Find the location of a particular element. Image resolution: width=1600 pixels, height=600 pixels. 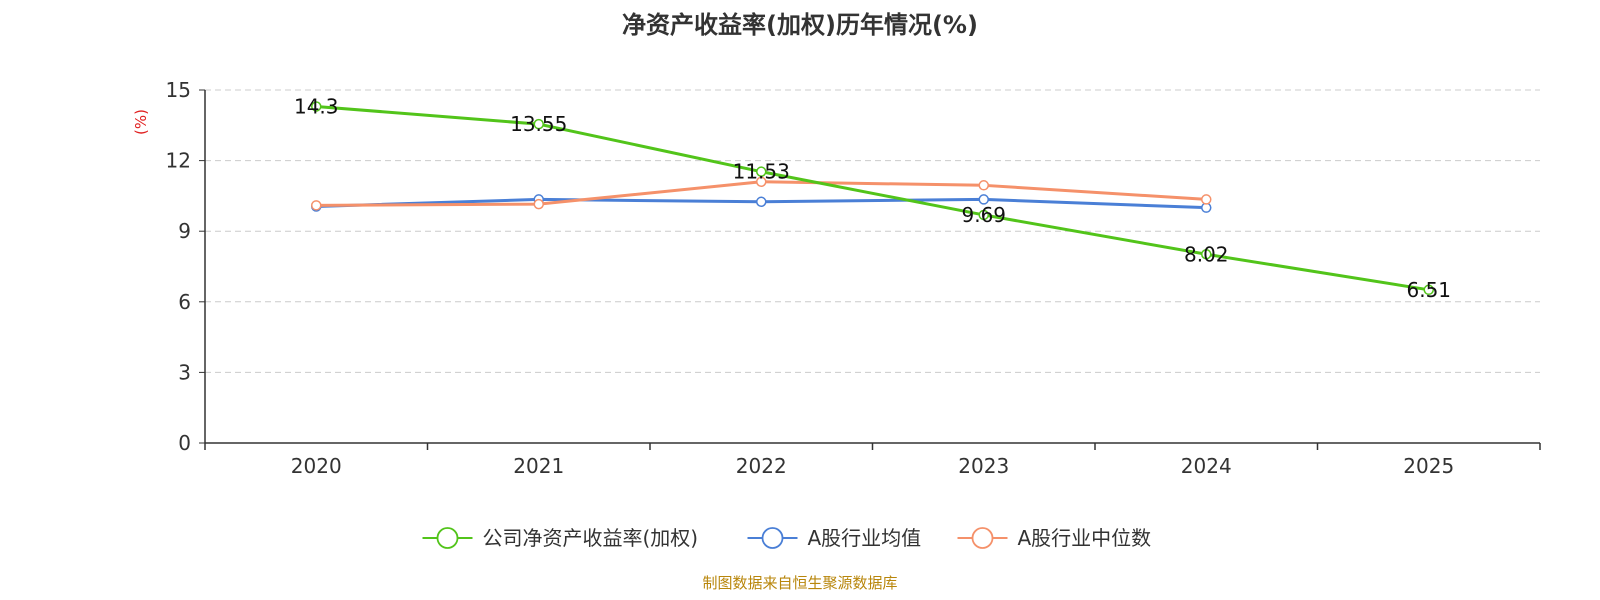

legend-item-0: 公司净资产收益率(加权) is located at coordinates (560, 538).